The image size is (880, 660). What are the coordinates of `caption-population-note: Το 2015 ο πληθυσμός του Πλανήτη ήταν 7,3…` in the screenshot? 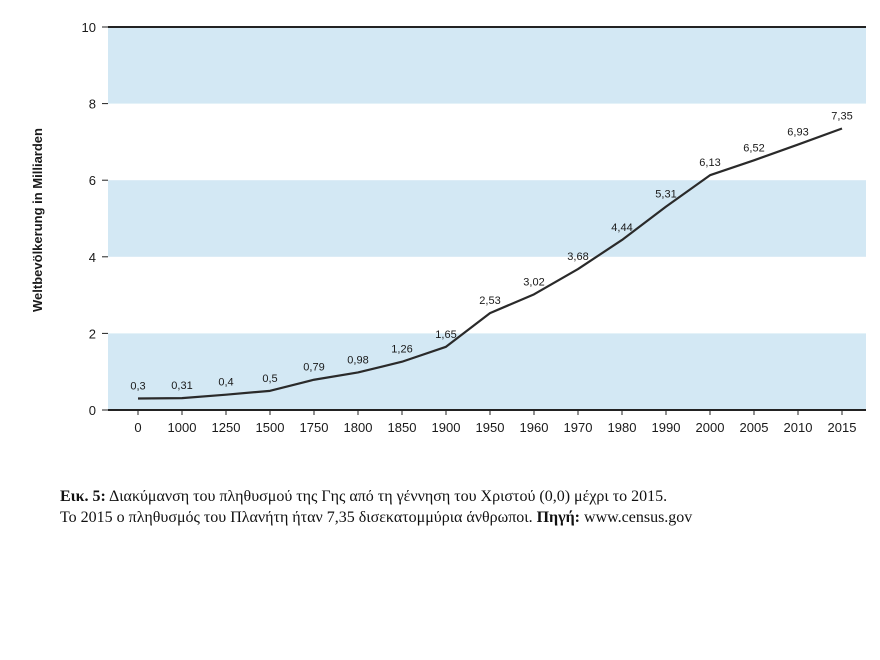 It's located at (298, 517).